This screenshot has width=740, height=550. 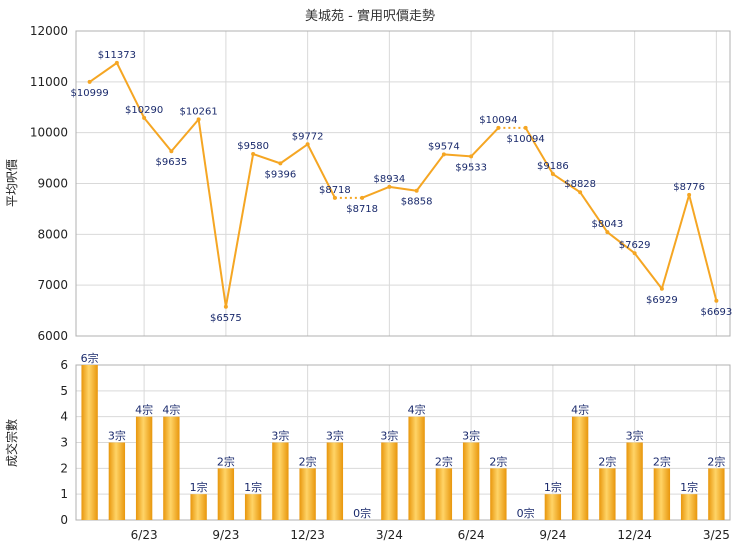 What do you see at coordinates (90, 358) in the screenshot?
I see `bar-data-label: 6宗` at bounding box center [90, 358].